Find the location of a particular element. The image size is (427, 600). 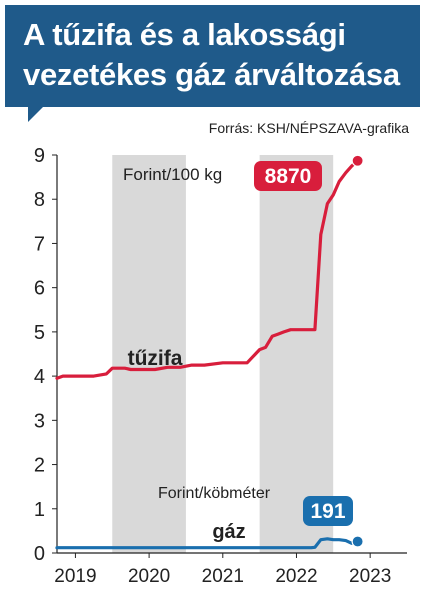

x-tick-label: 2021 is located at coordinates (223, 576).